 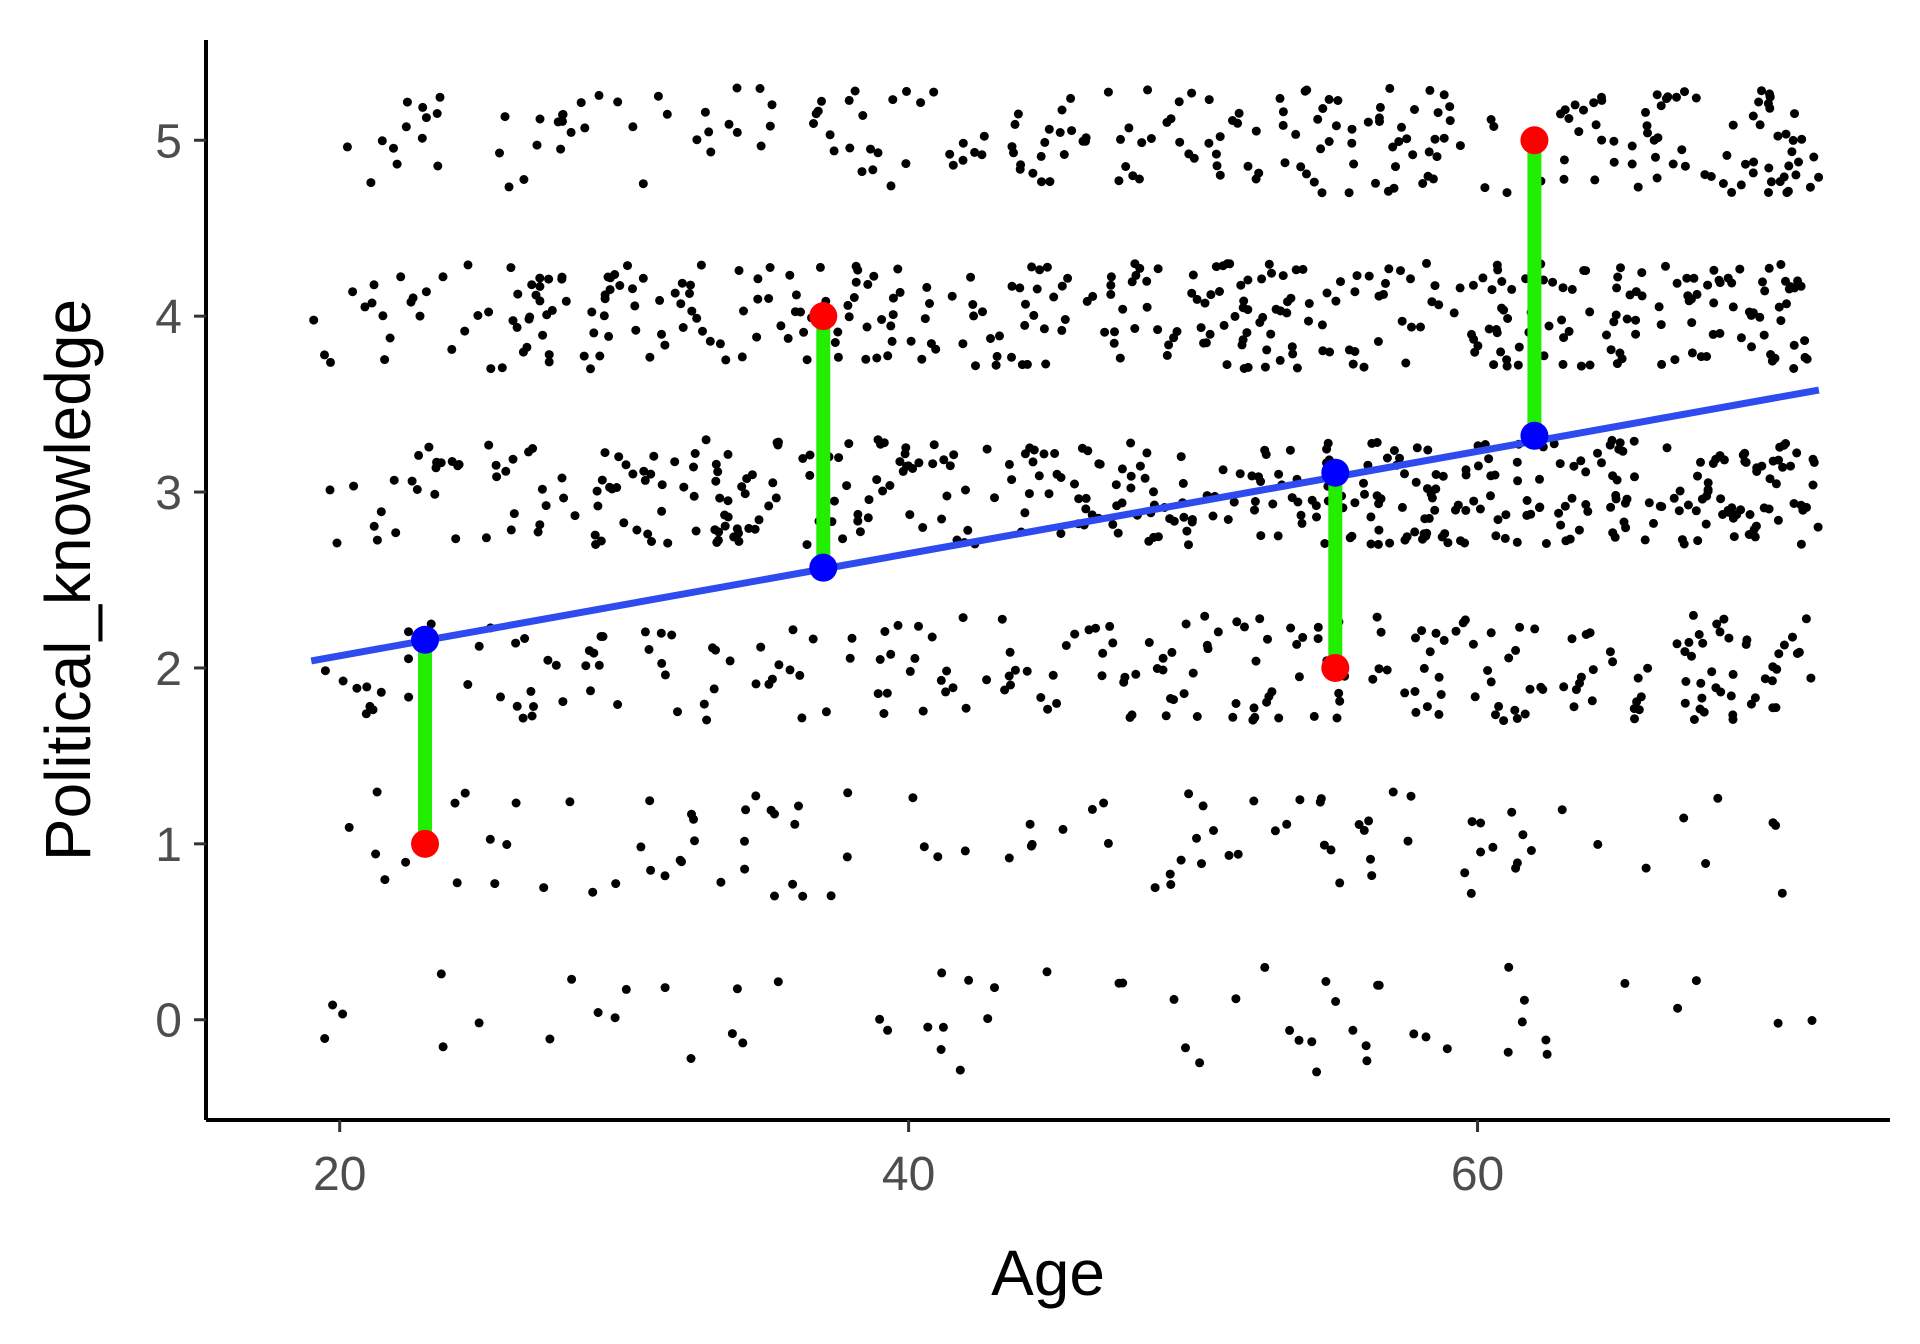 I want to click on y-ticks: 0 1 2 3 4 5, so click(x=180, y=581).